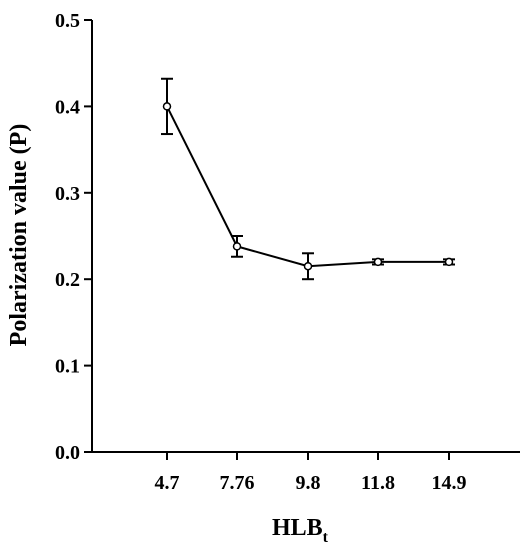 This screenshot has height=550, width=530. I want to click on y-axis-ticks: 0.0 0.1 0.2 0.3 0.4 0.5, so click(73, 237).